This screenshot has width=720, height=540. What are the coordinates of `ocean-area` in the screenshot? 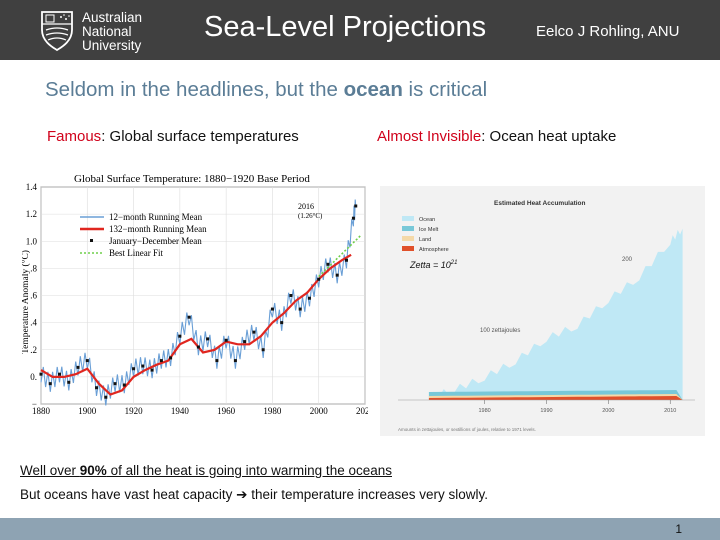 It's located at (555, 314).